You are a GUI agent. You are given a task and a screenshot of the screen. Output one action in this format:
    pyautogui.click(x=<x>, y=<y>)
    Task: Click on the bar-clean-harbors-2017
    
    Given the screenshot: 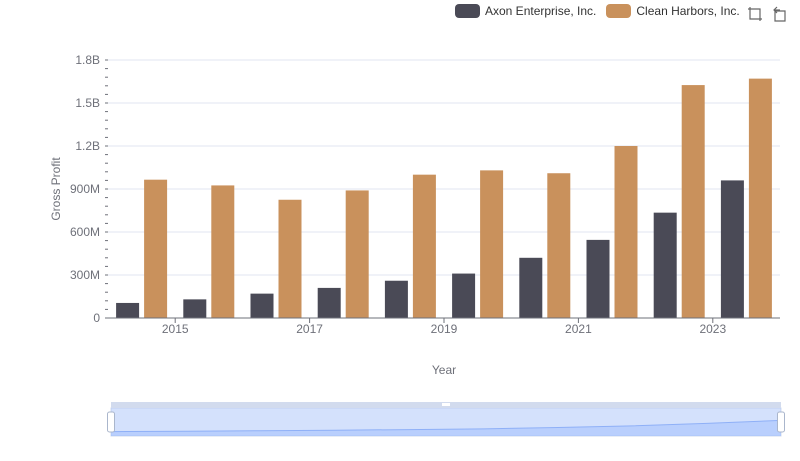 What is the action you would take?
    pyautogui.click(x=357, y=254)
    